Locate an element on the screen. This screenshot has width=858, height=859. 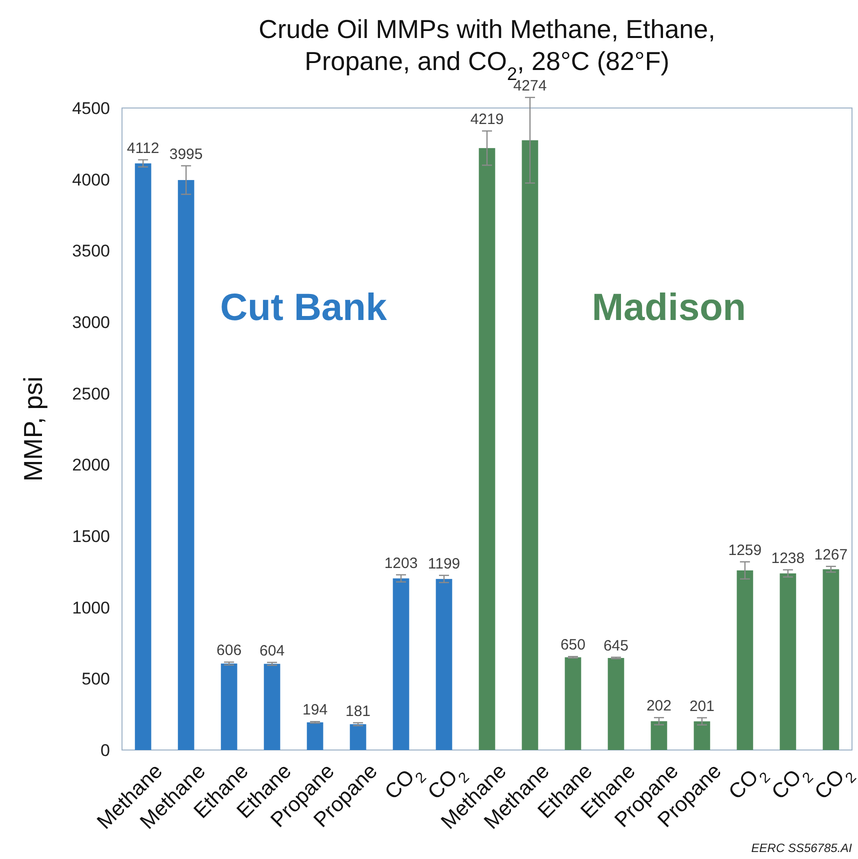
y-axis-title: MMP, psi is located at coordinates (33, 429).